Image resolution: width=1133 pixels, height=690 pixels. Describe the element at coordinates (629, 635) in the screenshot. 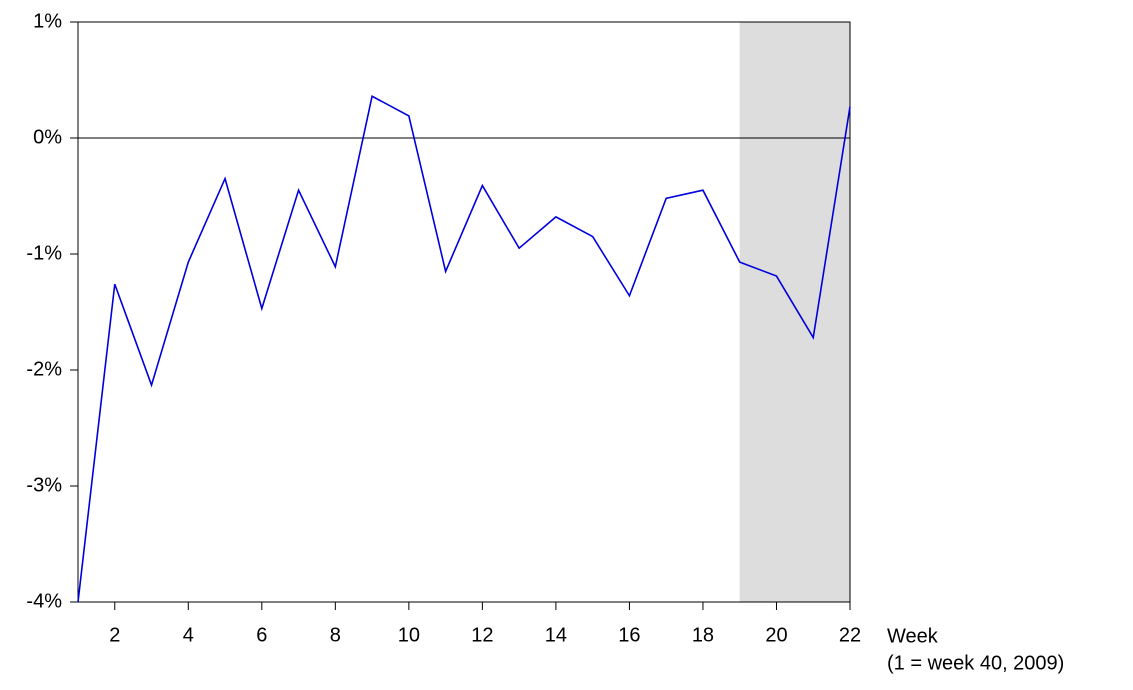

I see `x-tick-label: 16` at that location.